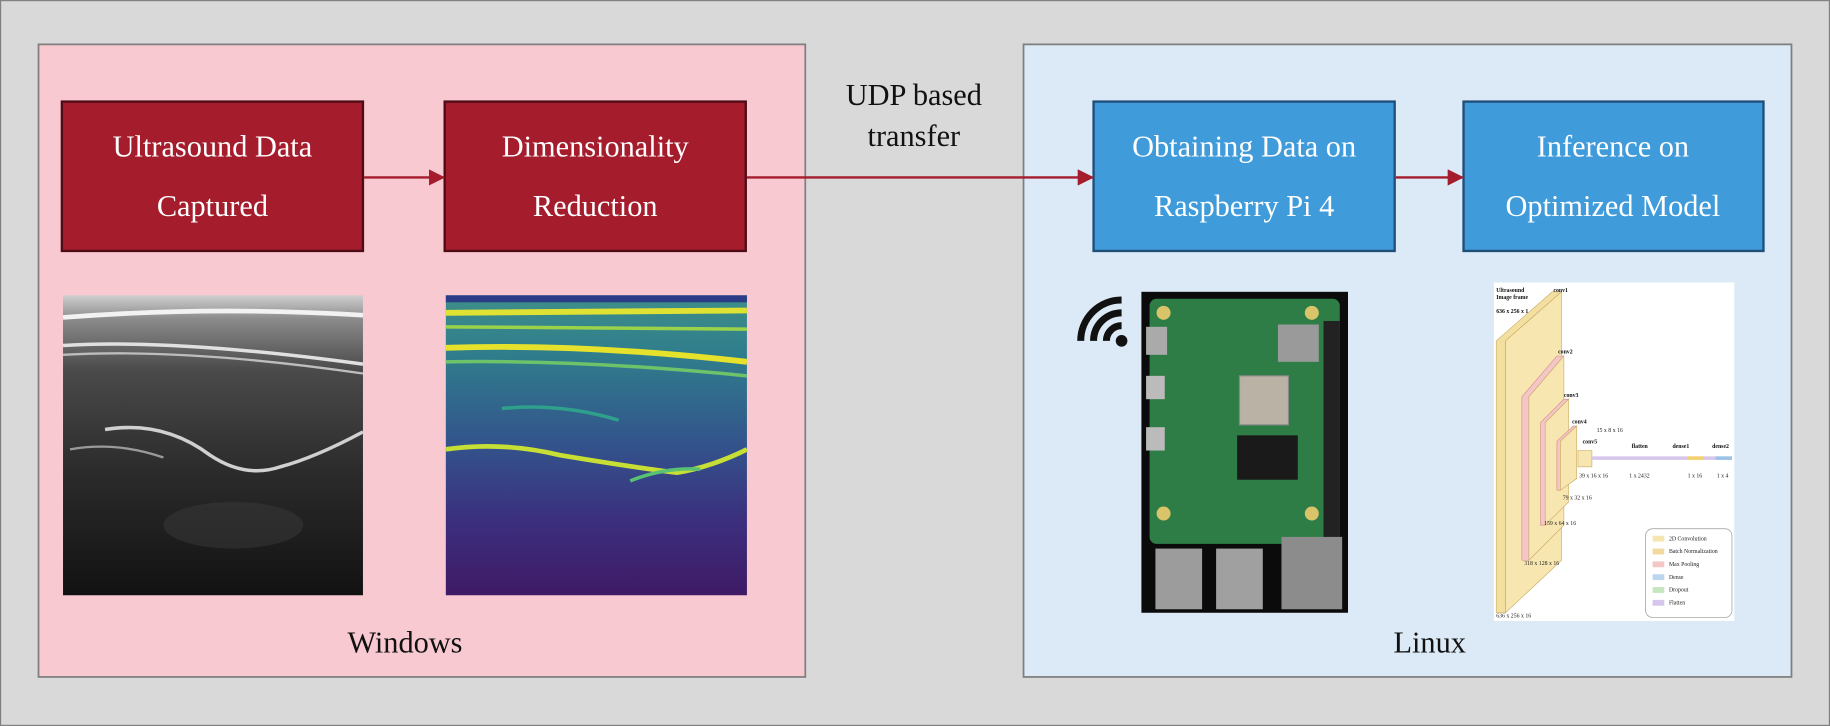  Describe the element at coordinates (1590, 443) in the screenshot. I see `cnn-text: conv5` at that location.